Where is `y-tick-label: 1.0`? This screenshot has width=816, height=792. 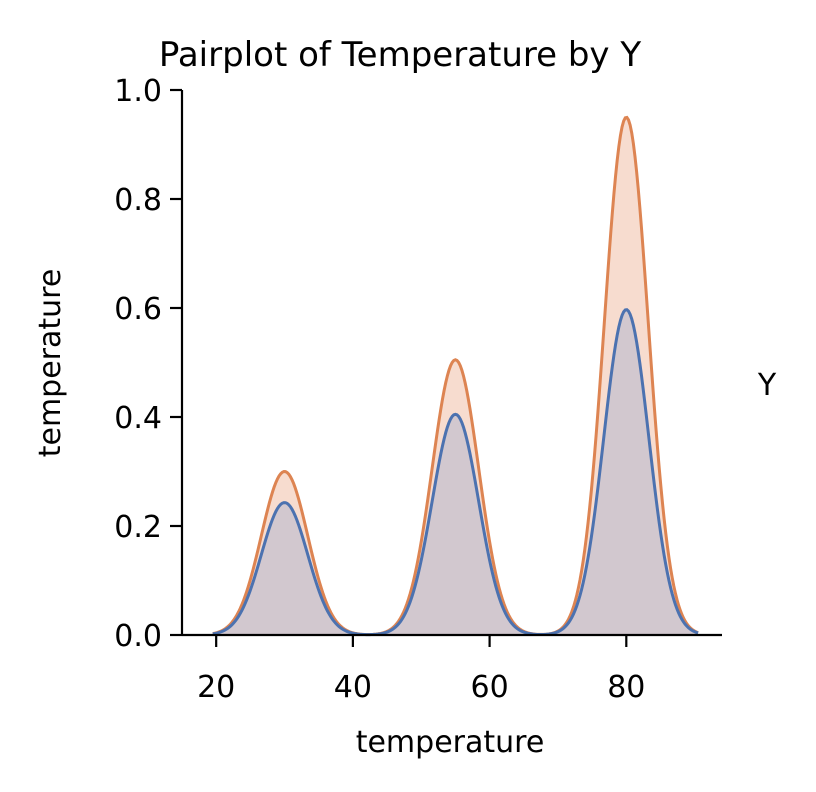 y-tick-label: 1.0 is located at coordinates (138, 91).